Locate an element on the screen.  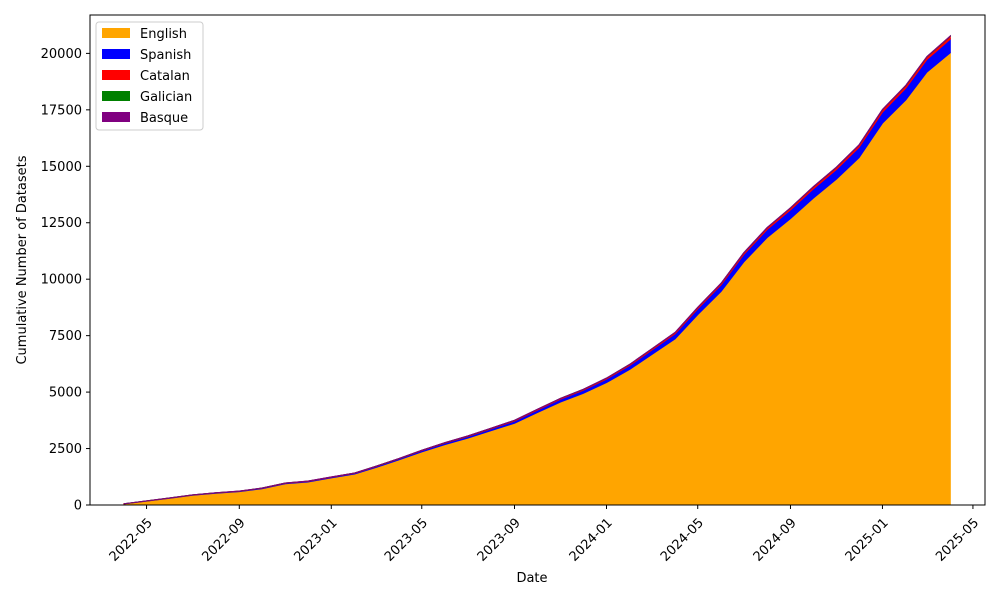
legend-swatch-catalan is located at coordinates (116, 75).